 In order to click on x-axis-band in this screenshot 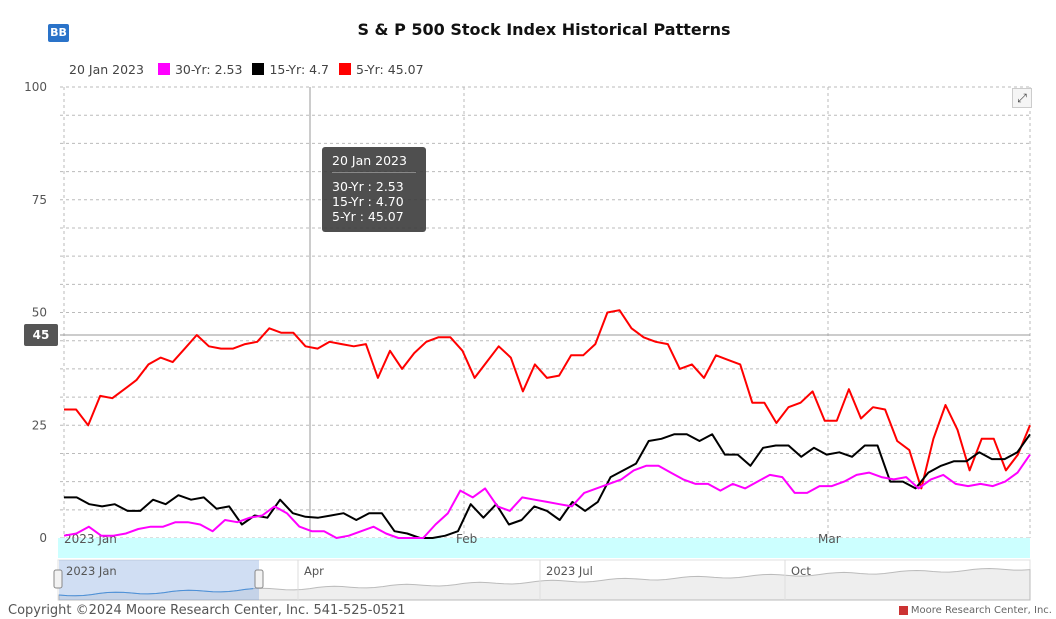, I will do `click(544, 548)`.